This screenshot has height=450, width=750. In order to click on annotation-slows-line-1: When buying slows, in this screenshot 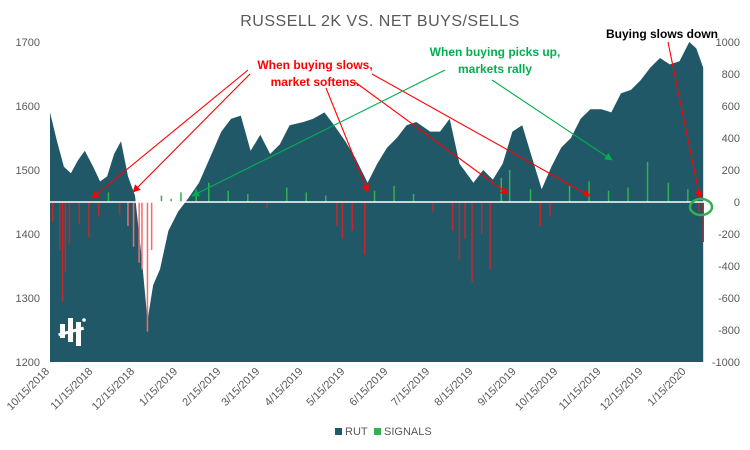, I will do `click(314, 65)`.